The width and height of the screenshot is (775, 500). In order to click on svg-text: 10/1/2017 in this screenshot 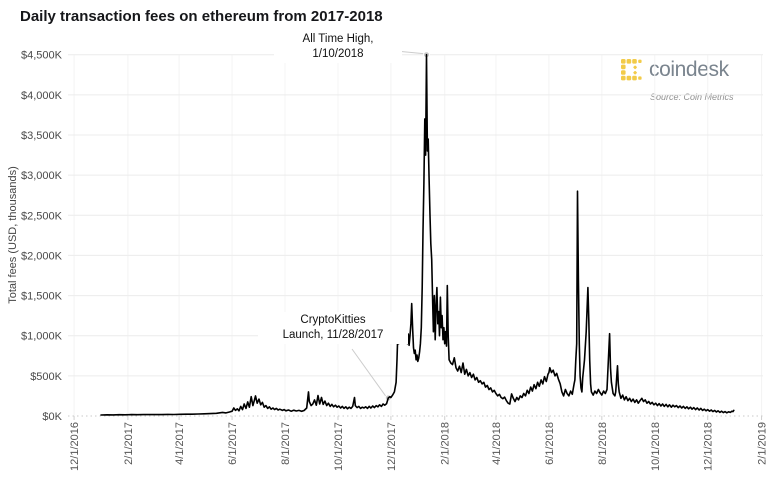, I will do `click(339, 446)`.